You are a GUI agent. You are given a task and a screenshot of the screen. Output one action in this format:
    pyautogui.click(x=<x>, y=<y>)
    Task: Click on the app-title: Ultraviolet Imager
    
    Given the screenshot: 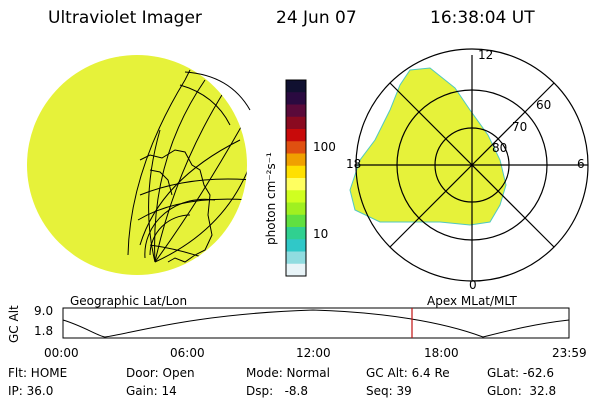 What is the action you would take?
    pyautogui.click(x=125, y=18)
    